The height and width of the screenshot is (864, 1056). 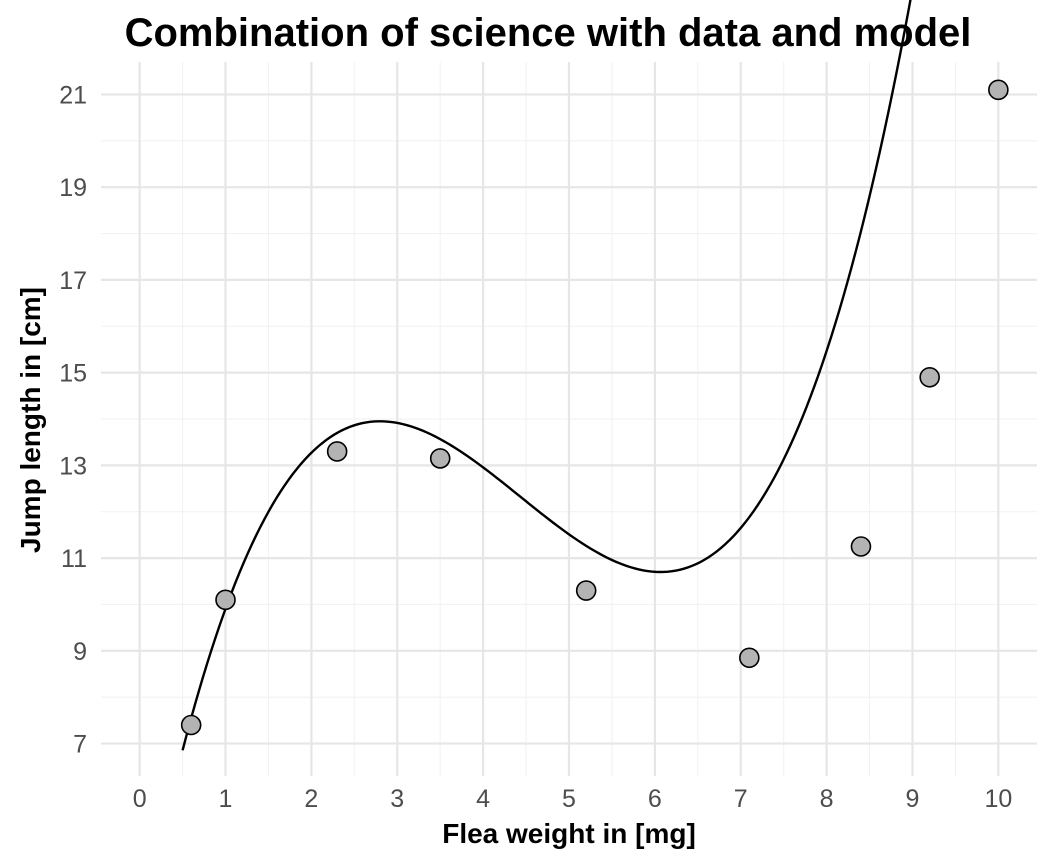 I want to click on y-tick-labels: 7 9 11 13 15 17 19 21, so click(x=73, y=419).